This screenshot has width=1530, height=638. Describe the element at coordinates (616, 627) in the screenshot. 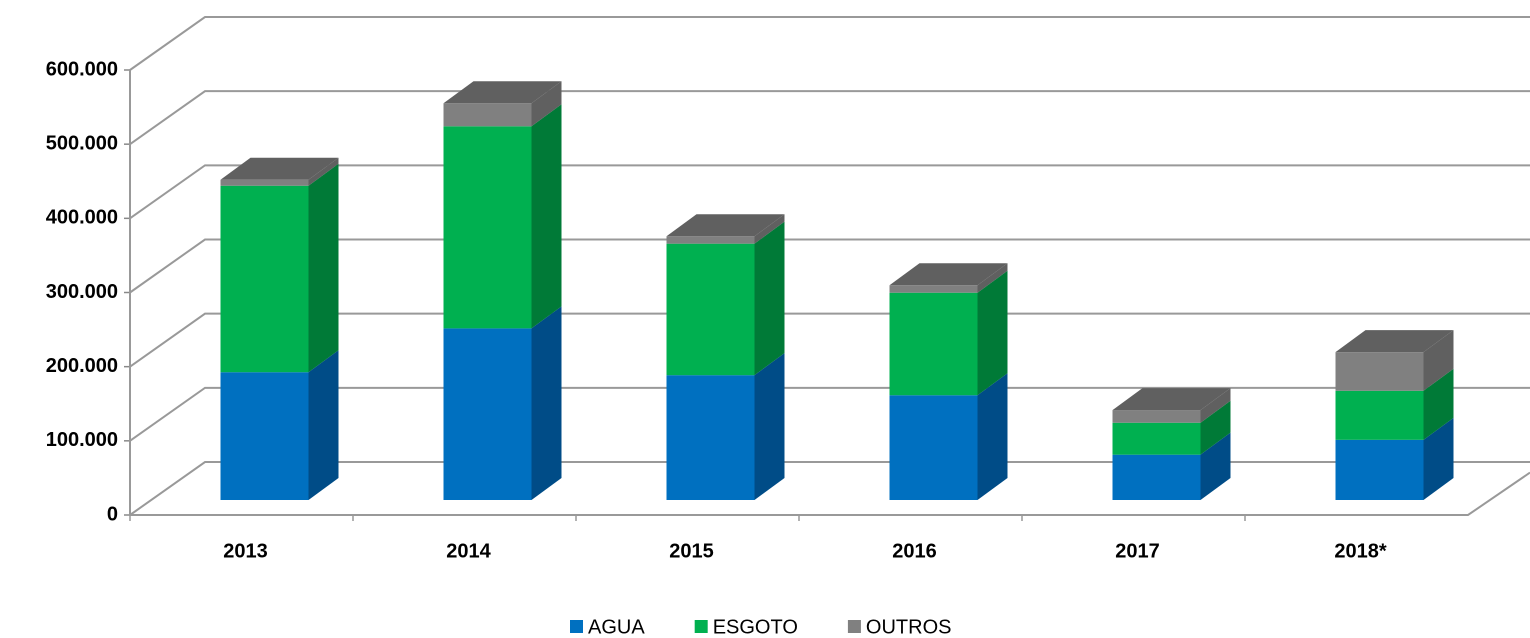

I see `legend-label: AGUA` at that location.